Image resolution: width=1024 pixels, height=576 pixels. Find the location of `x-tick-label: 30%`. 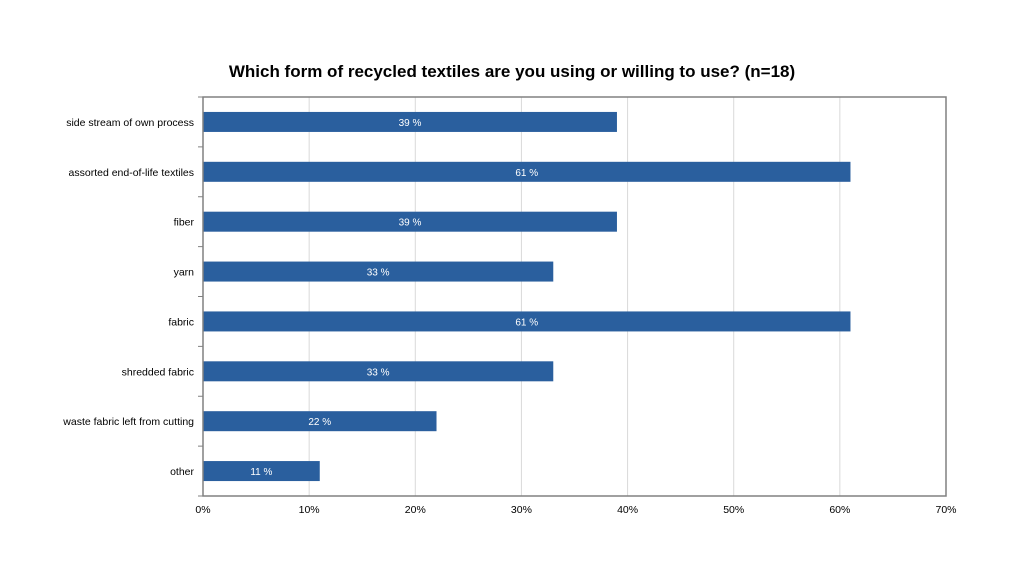

x-tick-label: 30% is located at coordinates (521, 510).